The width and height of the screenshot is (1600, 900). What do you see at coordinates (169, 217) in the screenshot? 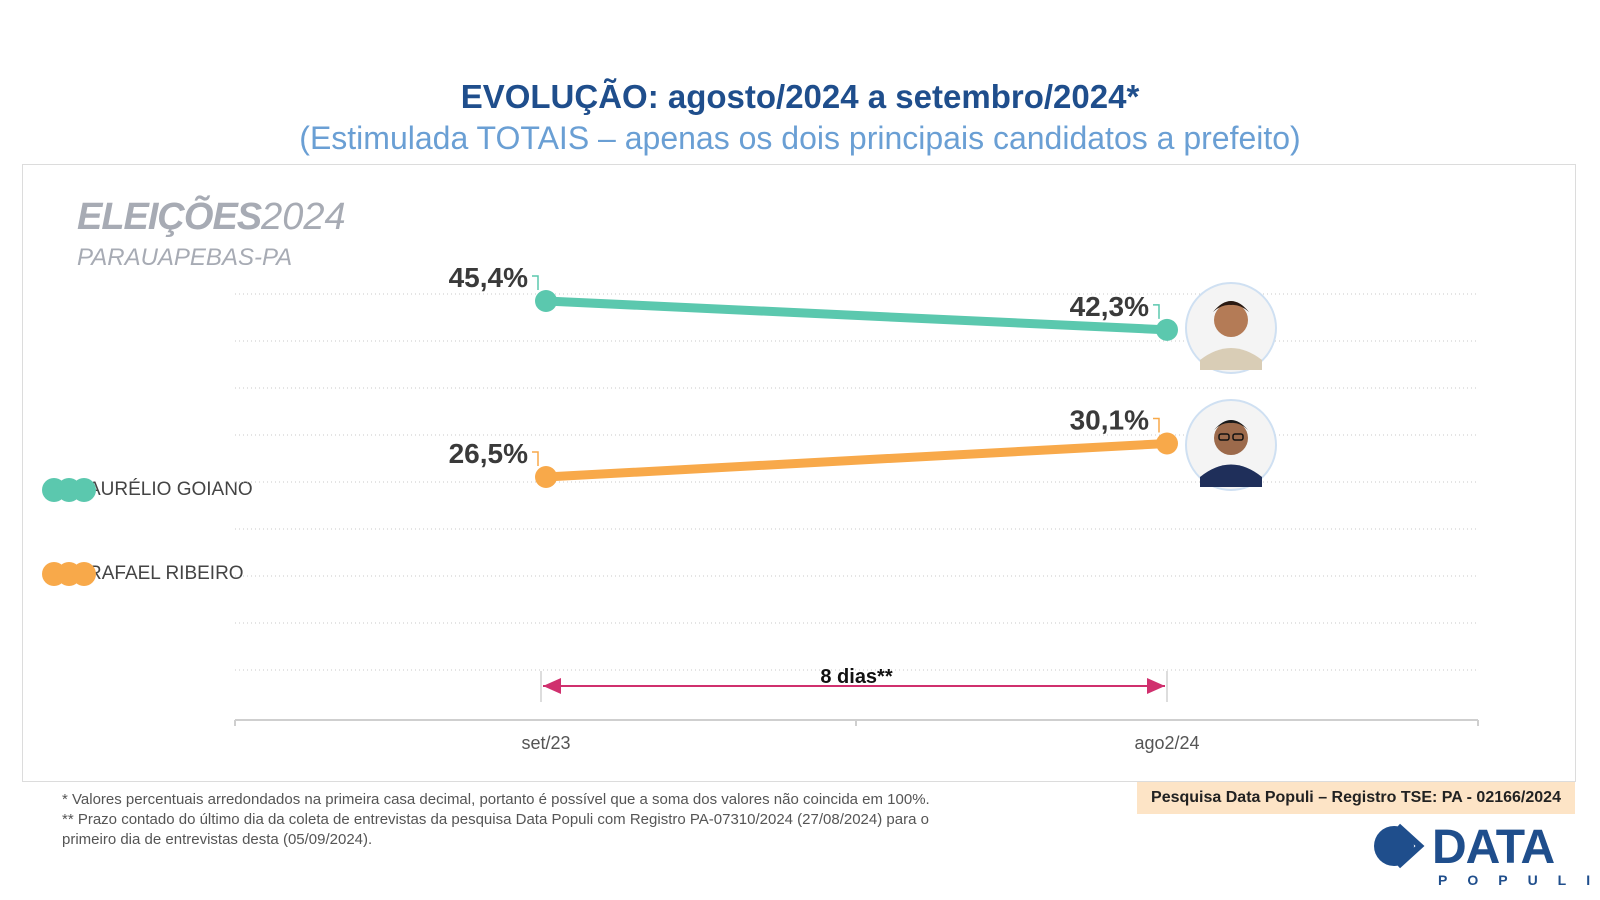
I see `brand-word: ELEIÇÕES` at bounding box center [169, 217].